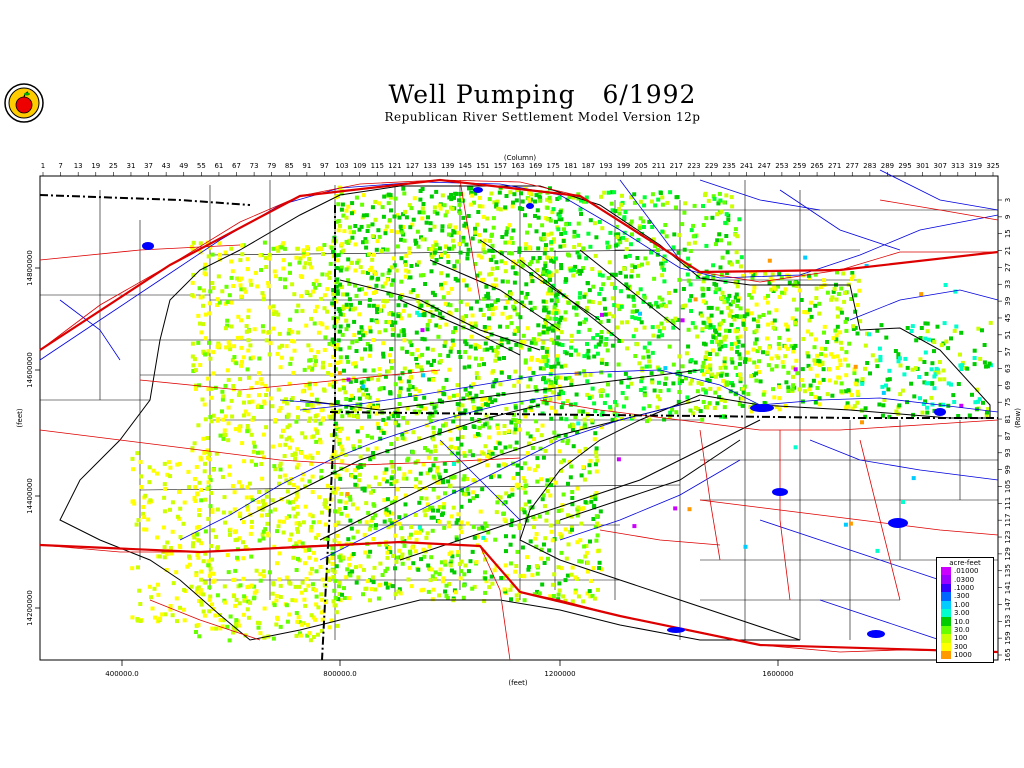 The image size is (1024, 768). Describe the element at coordinates (777, 674) in the screenshot. I see `x-tick-label: 1600000` at that location.